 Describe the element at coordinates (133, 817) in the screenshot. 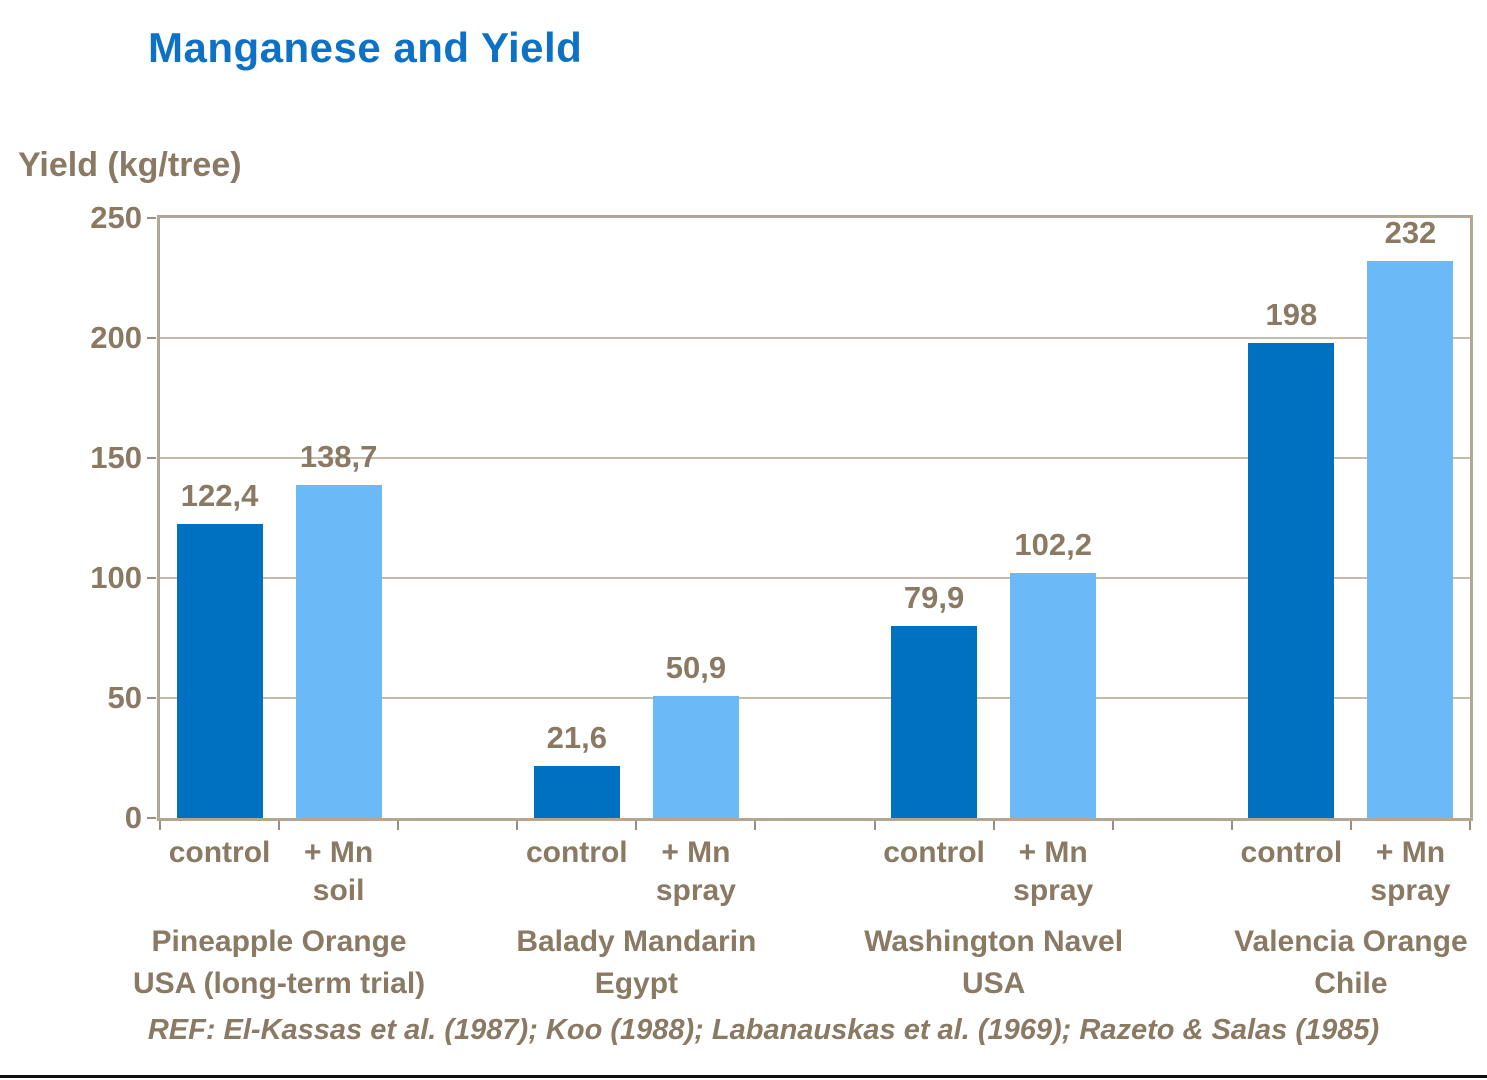

I see `y-tick-label: 0` at that location.